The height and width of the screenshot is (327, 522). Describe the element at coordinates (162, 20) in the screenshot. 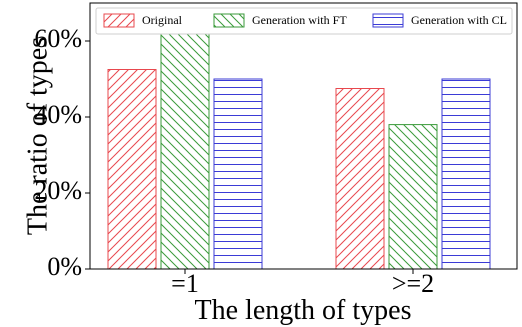

I see `legend-label: Original` at that location.